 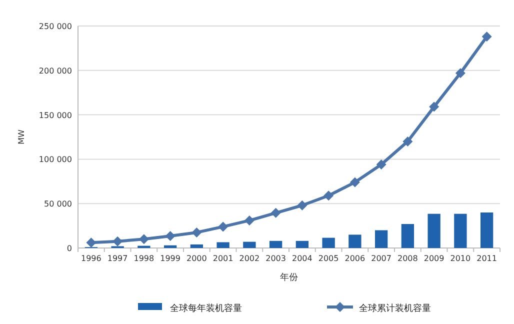 I want to click on x-tick-label: 2008, so click(x=408, y=258).